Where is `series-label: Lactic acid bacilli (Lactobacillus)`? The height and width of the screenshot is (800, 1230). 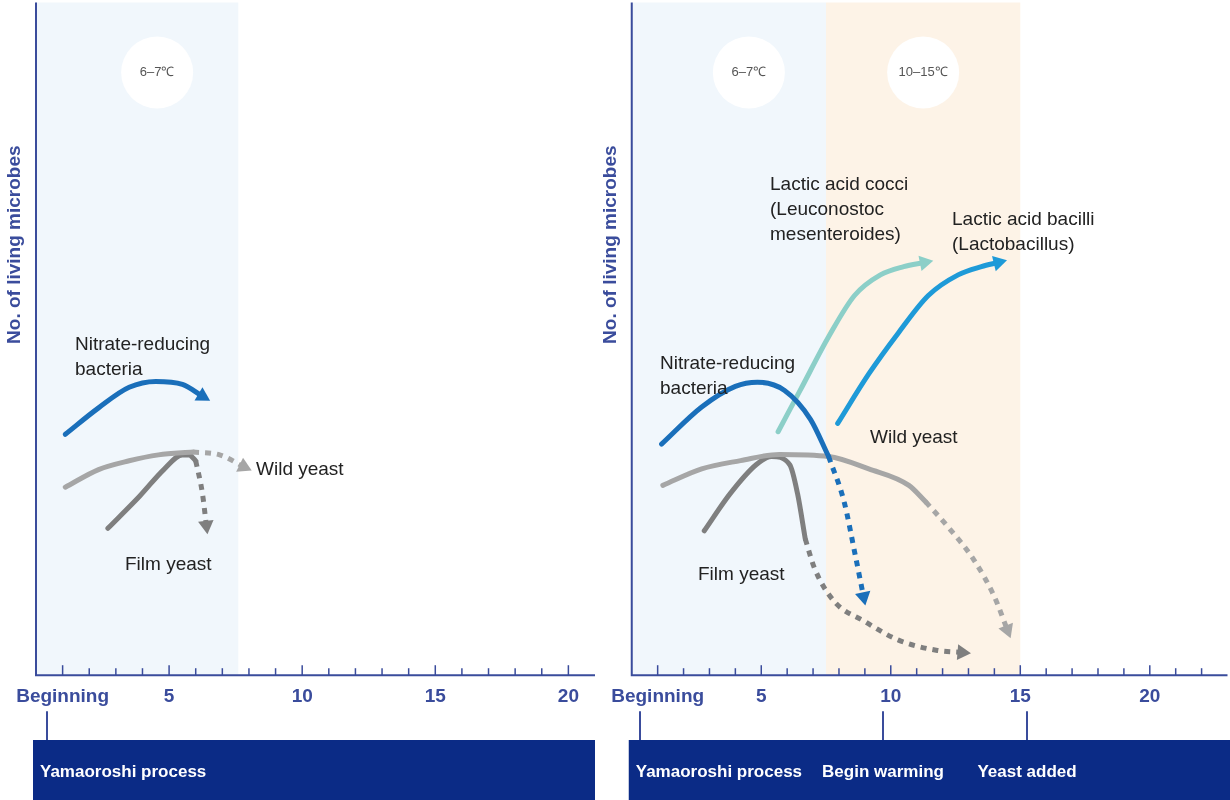 series-label: Lactic acid bacilli (Lactobacillus) is located at coordinates (1023, 231).